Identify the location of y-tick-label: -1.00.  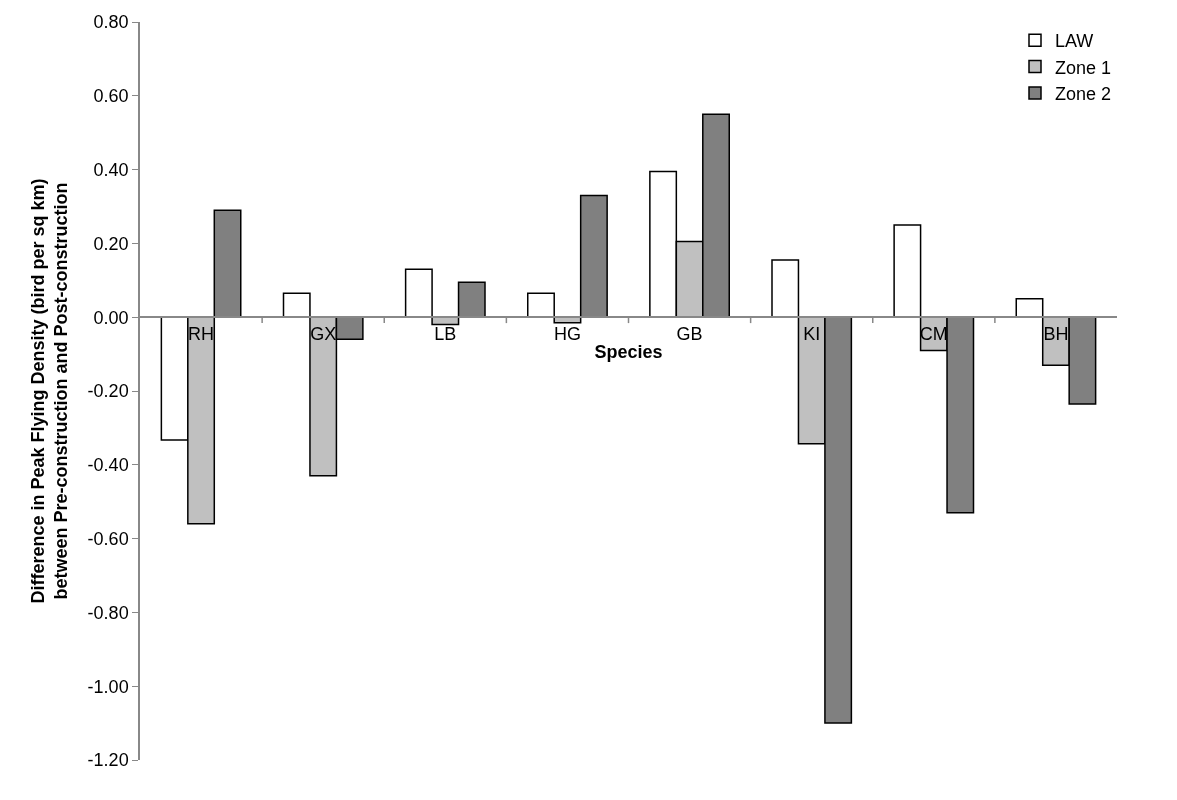
(108, 686).